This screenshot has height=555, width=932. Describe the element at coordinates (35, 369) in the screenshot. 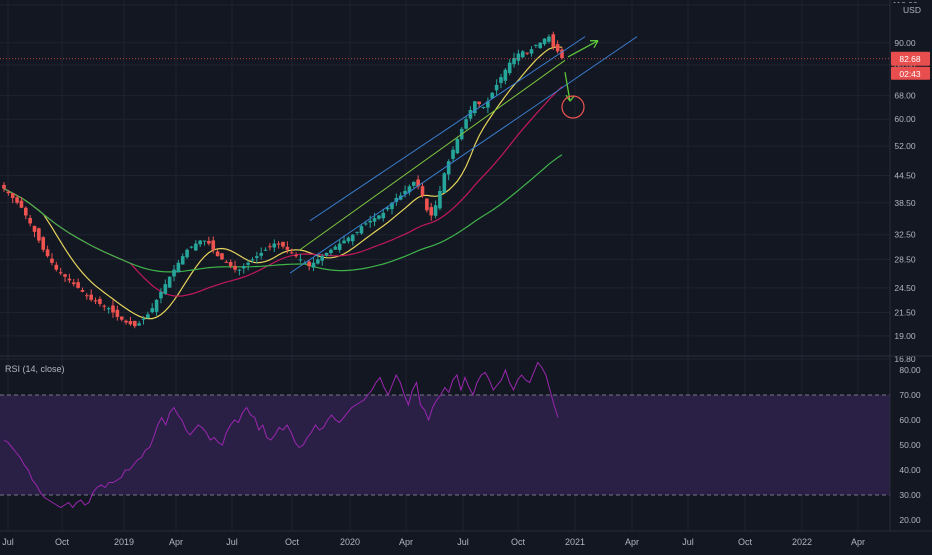

I see `rsi-indicator-title: RSI (14, close)` at that location.